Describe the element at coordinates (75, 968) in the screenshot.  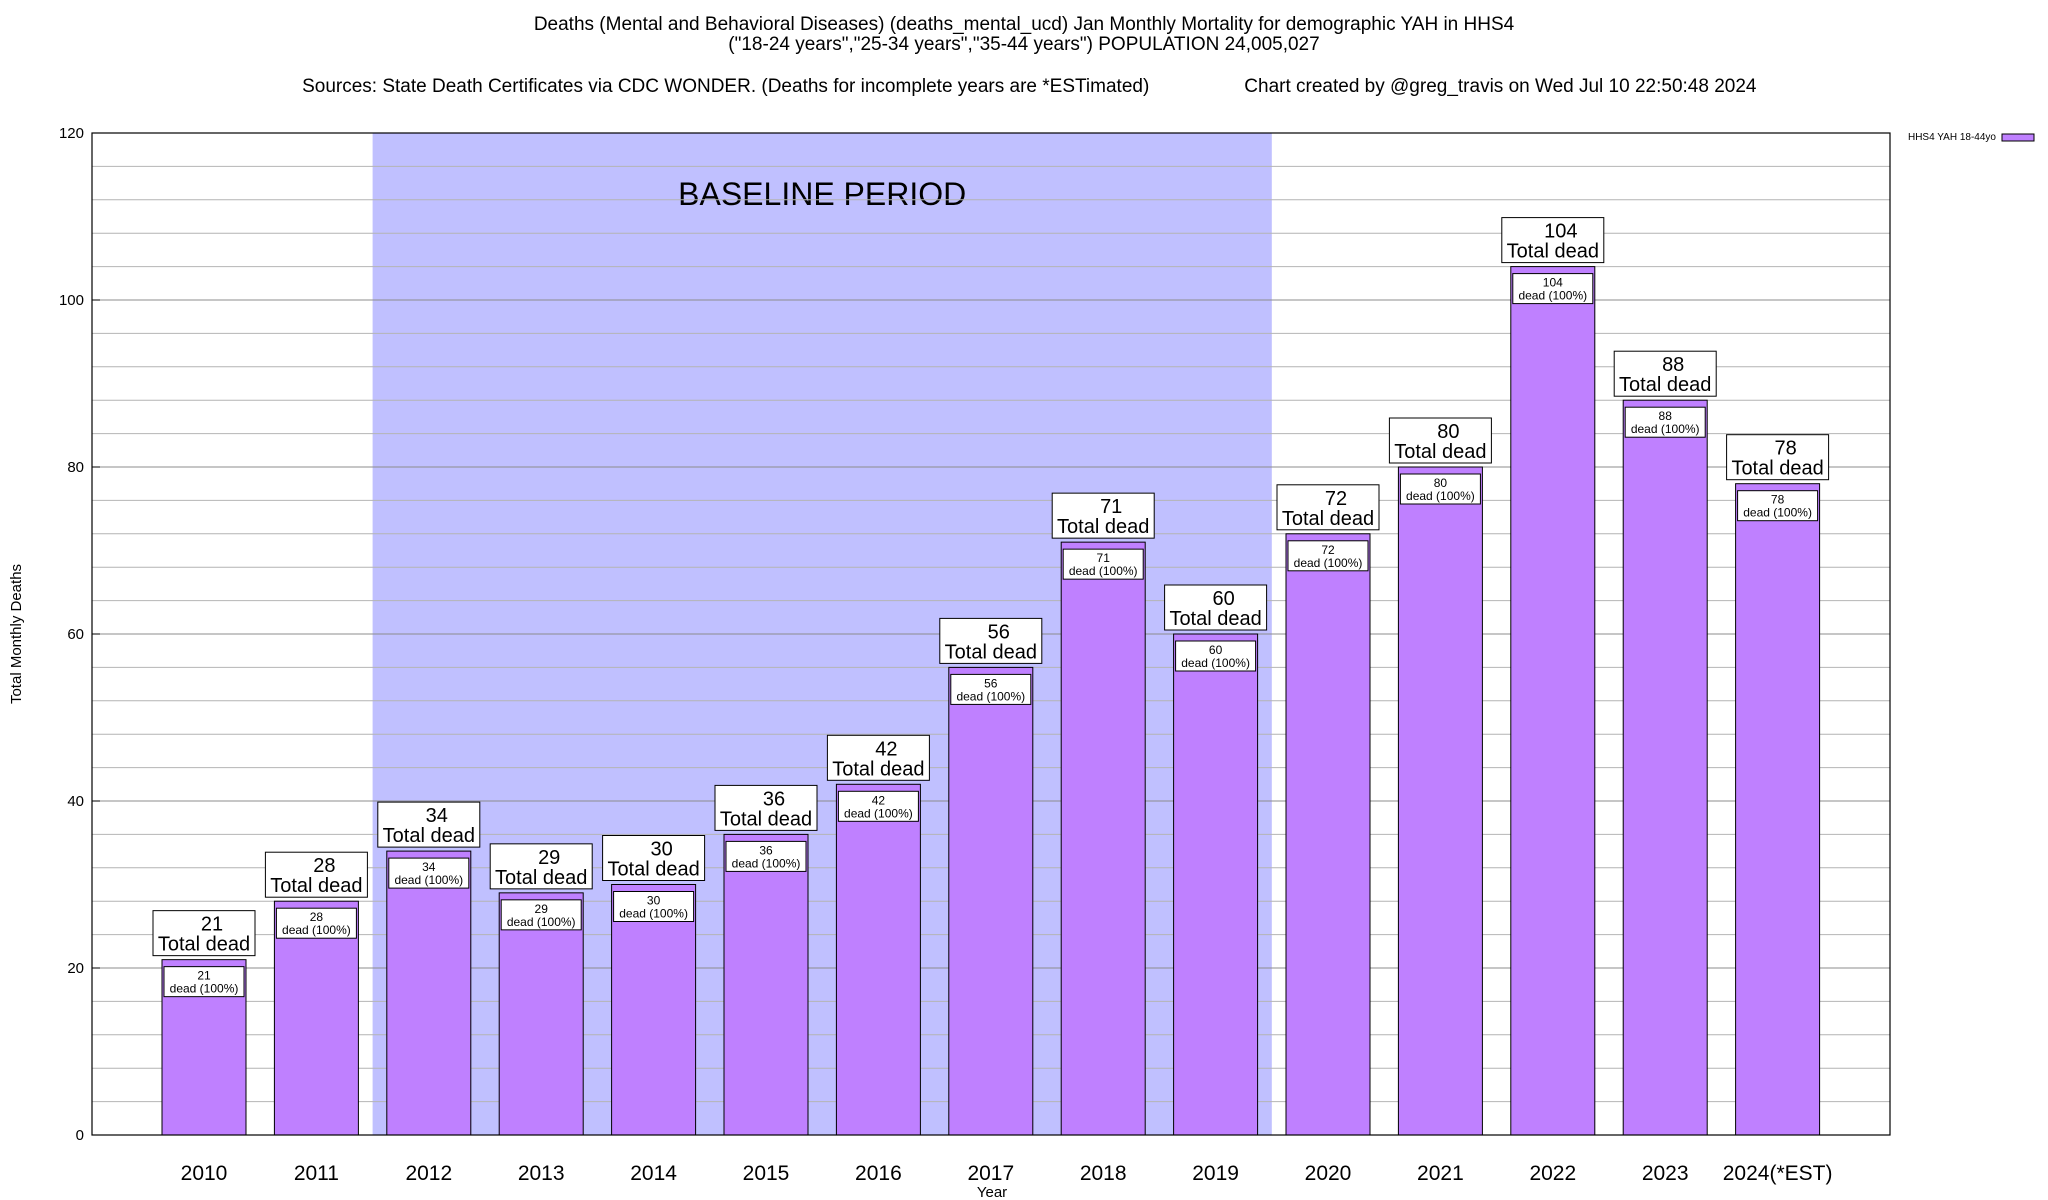
I see `y-tick-label: 20` at that location.